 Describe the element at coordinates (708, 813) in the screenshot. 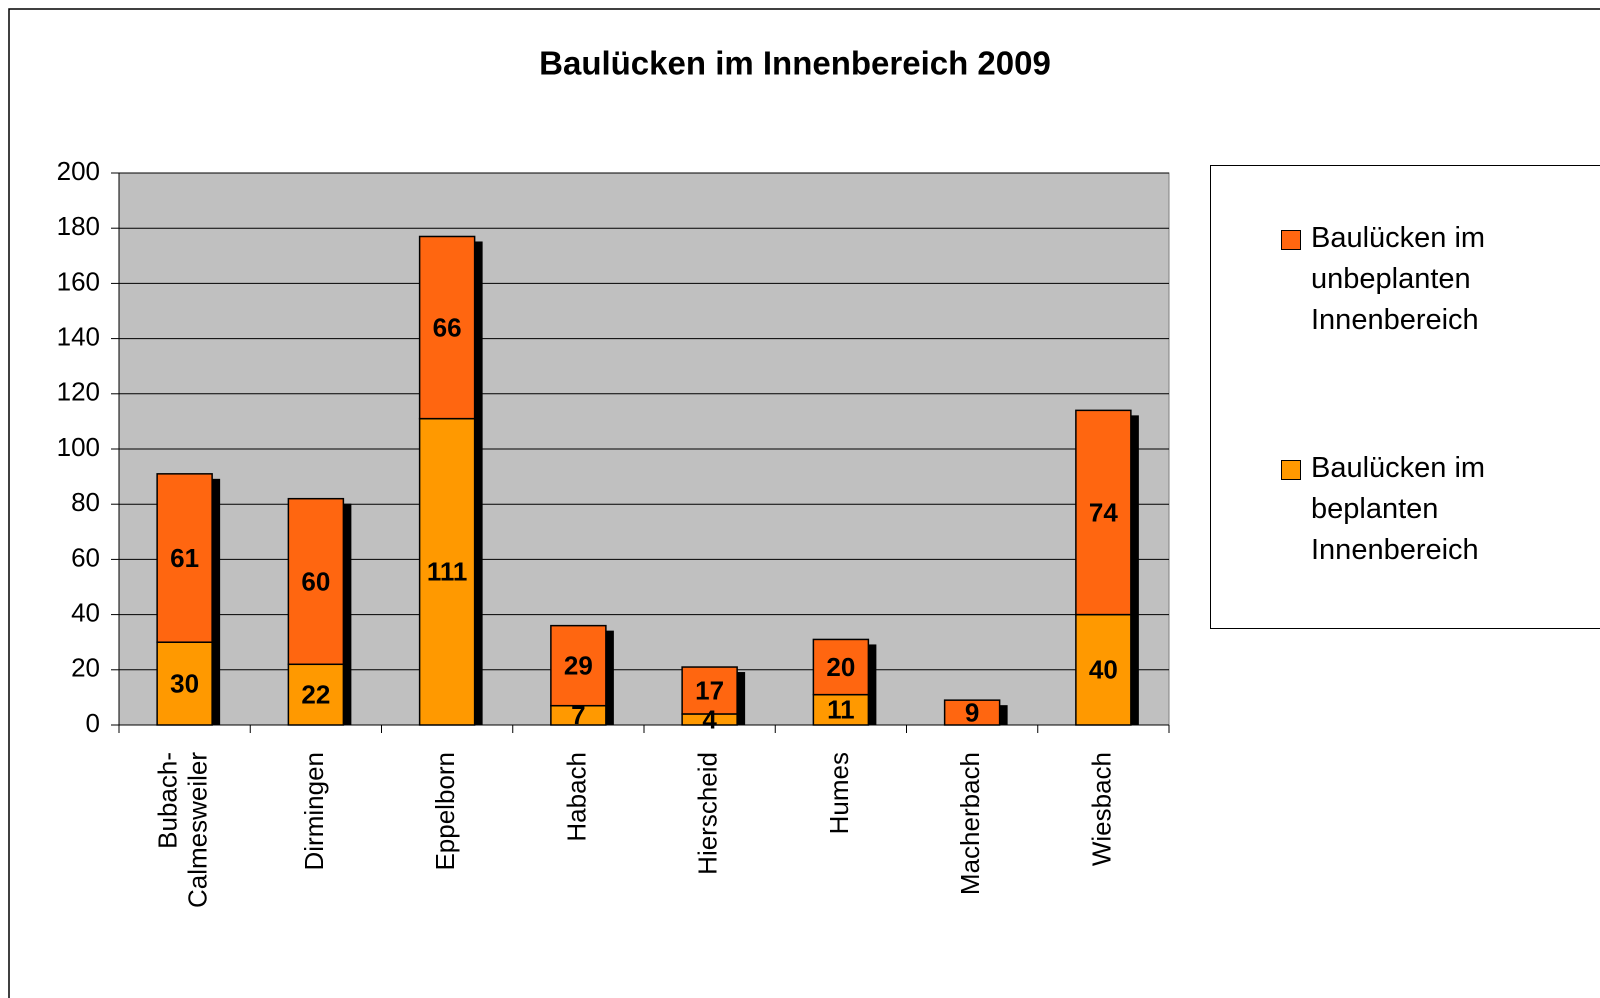

I see `x-tick-label: Hierscheid` at that location.